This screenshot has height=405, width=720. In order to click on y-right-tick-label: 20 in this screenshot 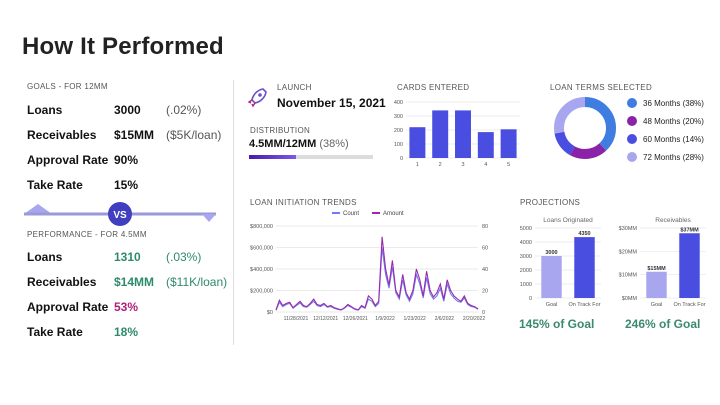, I will do `click(485, 292)`.